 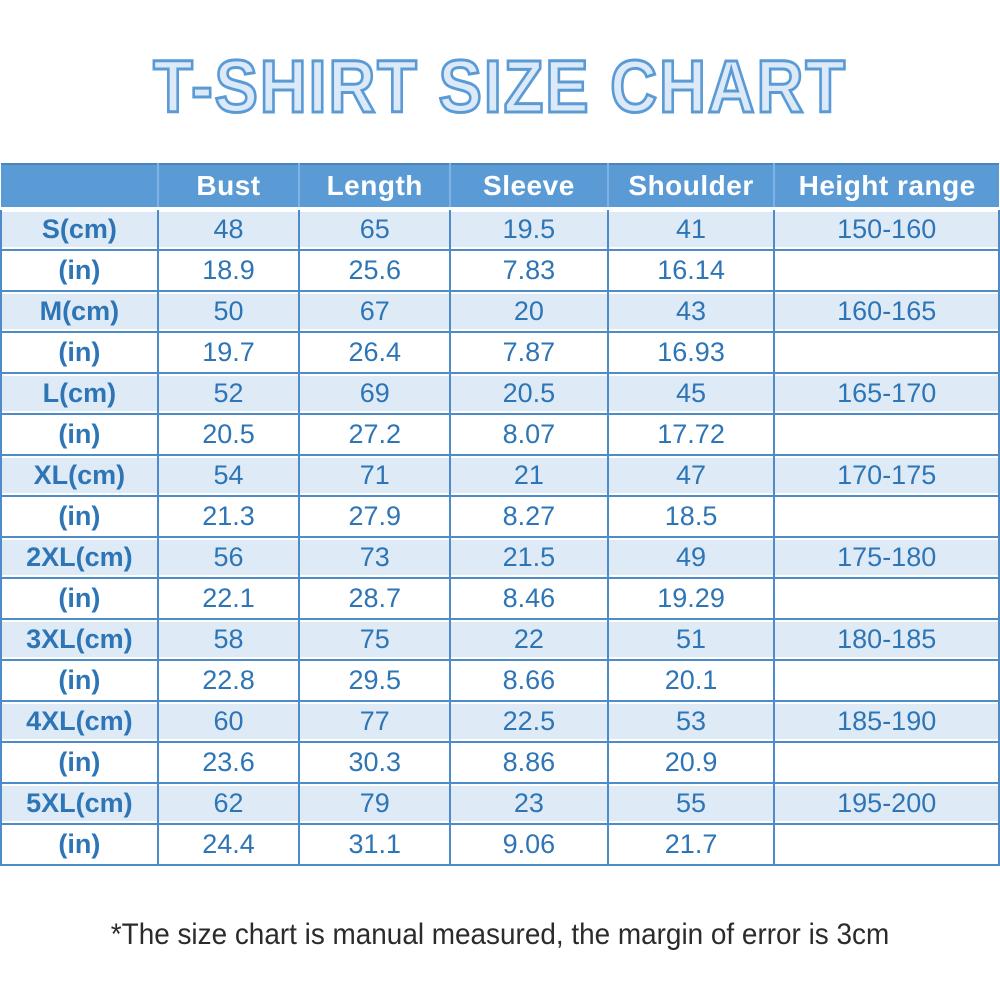 What do you see at coordinates (375, 311) in the screenshot?
I see `table-cell: 67` at bounding box center [375, 311].